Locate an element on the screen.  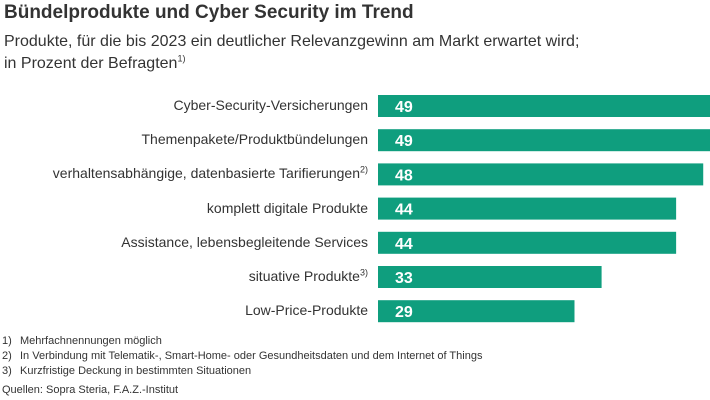
footnote-number: 1) is located at coordinates (7, 341).